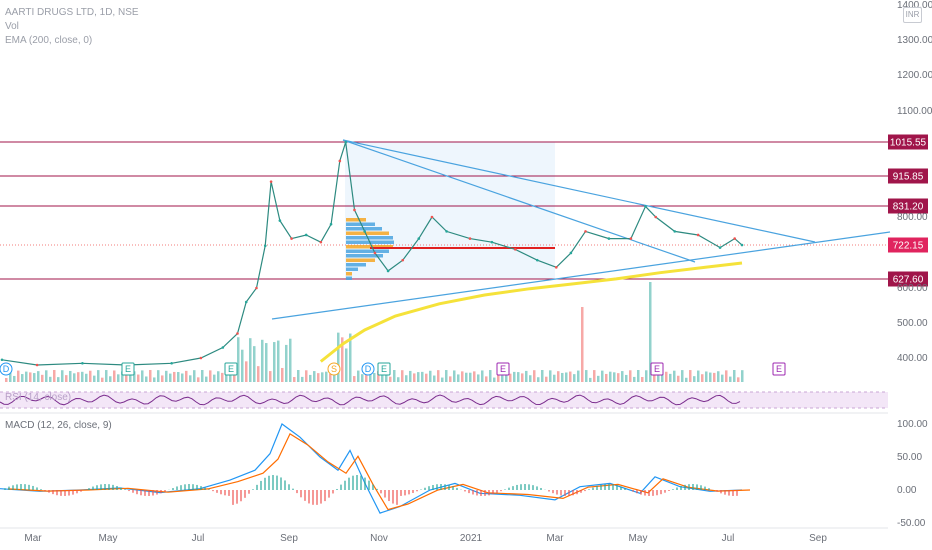 This screenshot has height=550, width=932. What do you see at coordinates (38, 397) in the screenshot?
I see `rsi-legend: RSI (14, close)` at bounding box center [38, 397].